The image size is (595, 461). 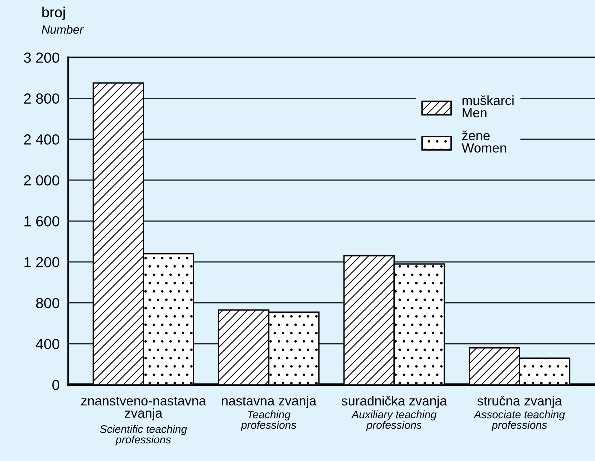 What do you see at coordinates (395, 414) in the screenshot?
I see `x-tick-label: suradnička zvanja Auxiliary teaching professions` at bounding box center [395, 414].